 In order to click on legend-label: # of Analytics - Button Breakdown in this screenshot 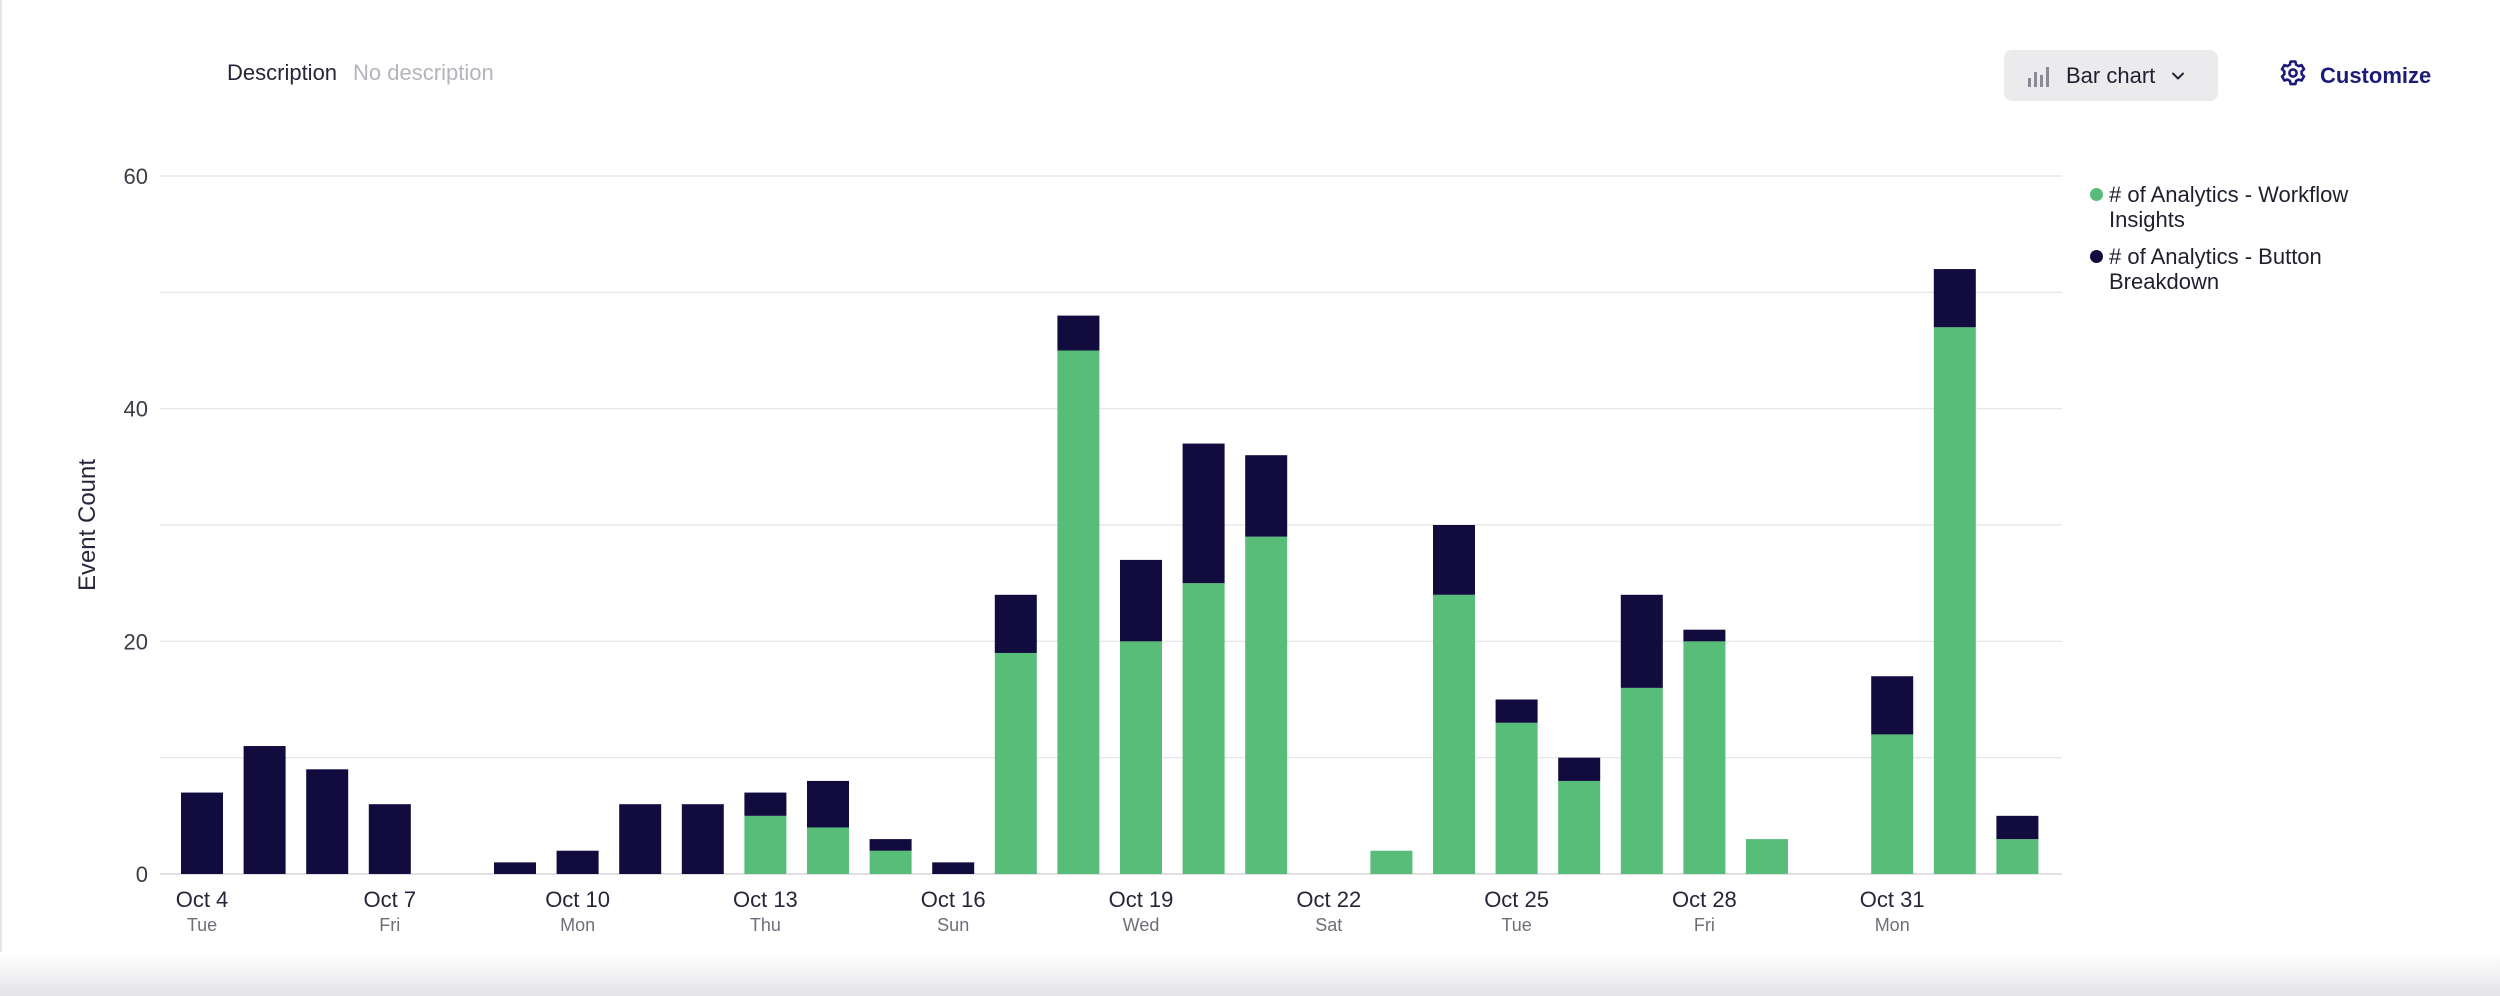, I will do `click(2215, 269)`.